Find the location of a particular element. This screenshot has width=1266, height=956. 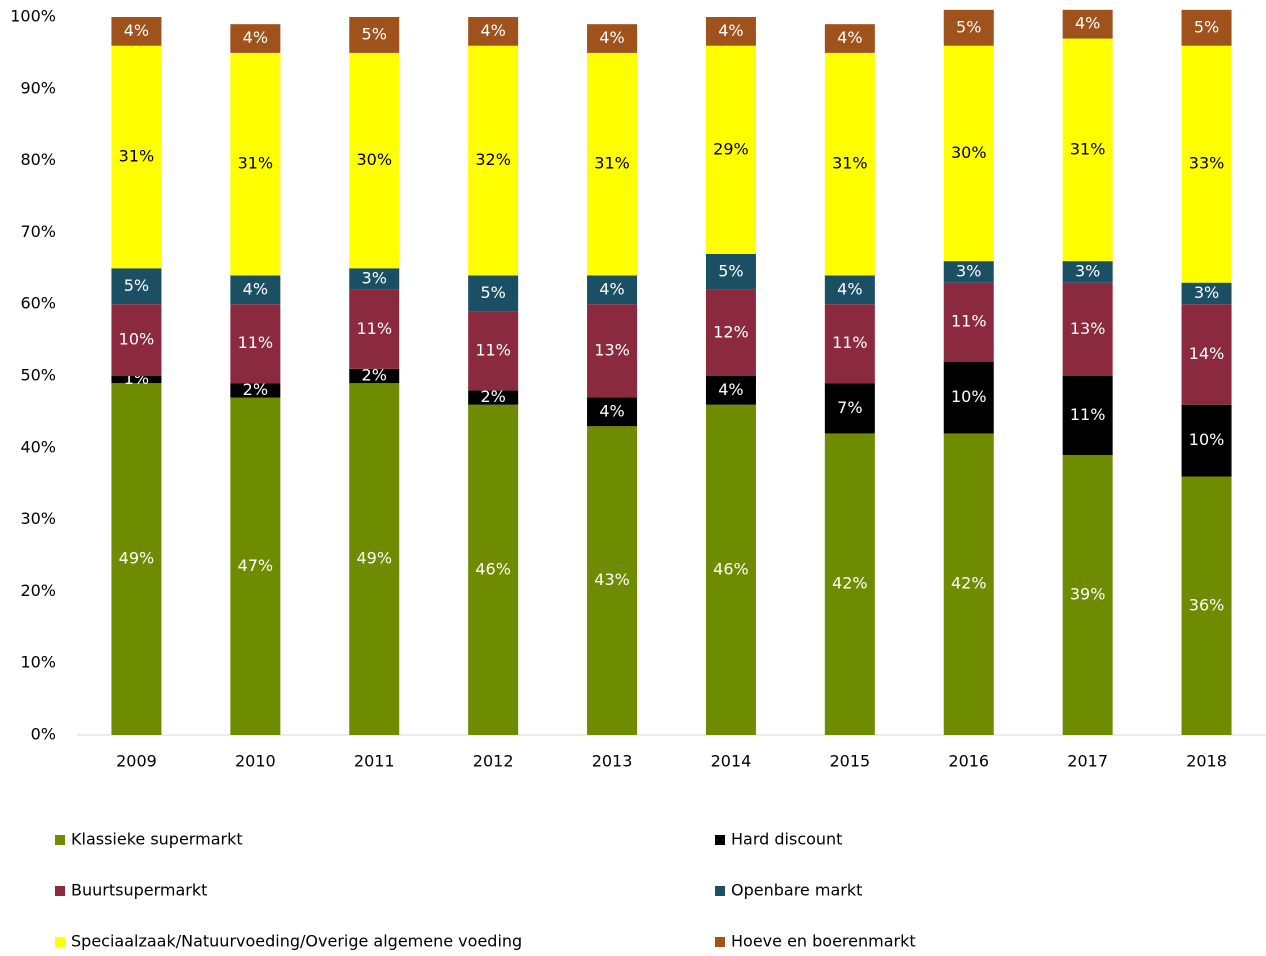

y-tick-label: 70% is located at coordinates (38, 231).